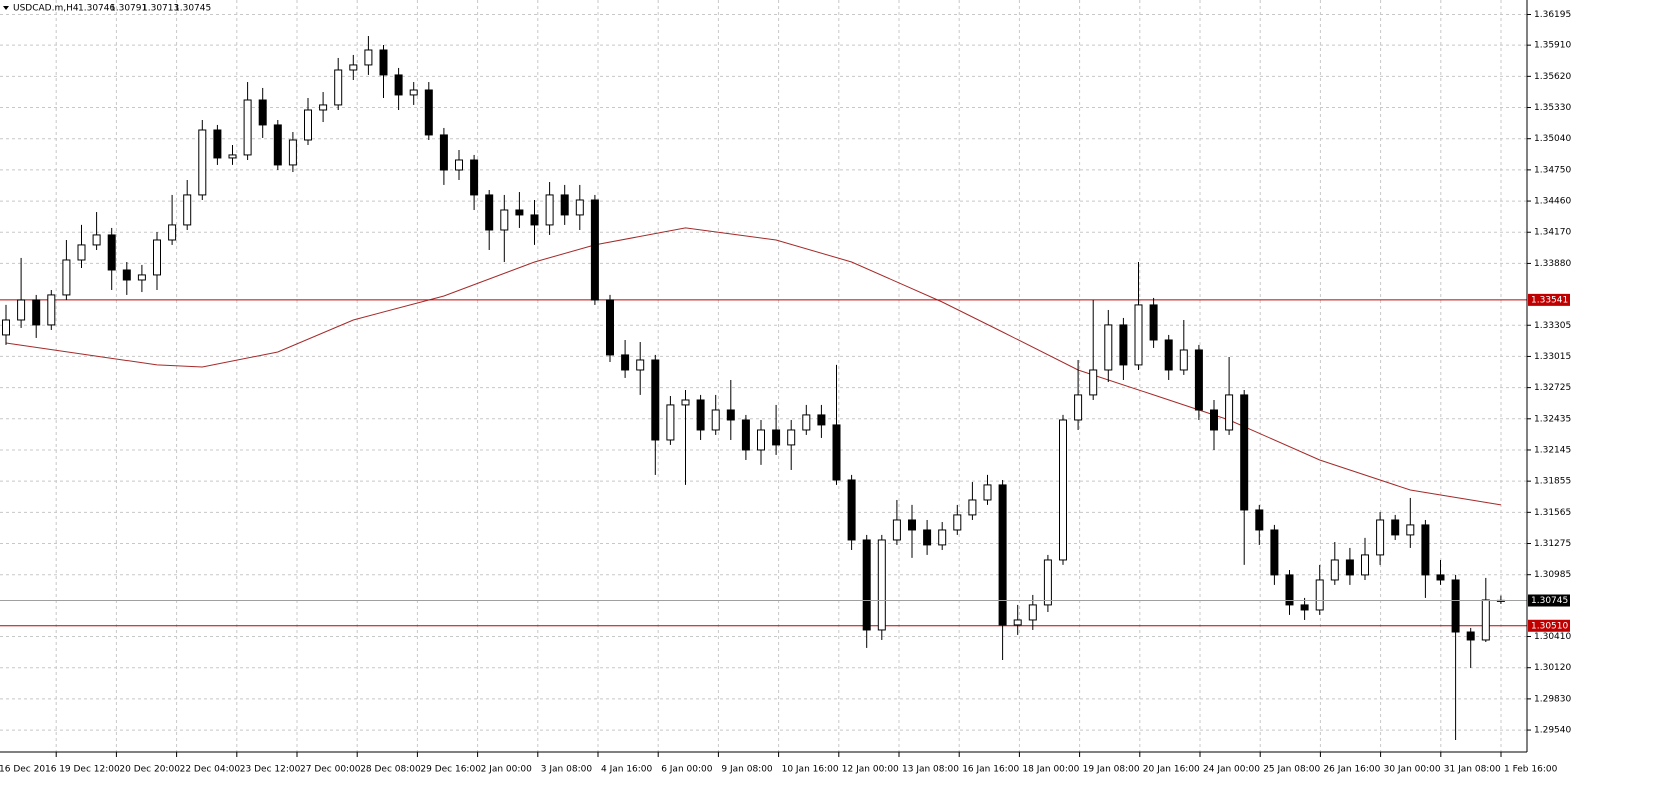 The width and height of the screenshot is (1662, 792). Describe the element at coordinates (128, 9) in the screenshot. I see `header-ohlc: 1.30791` at that location.